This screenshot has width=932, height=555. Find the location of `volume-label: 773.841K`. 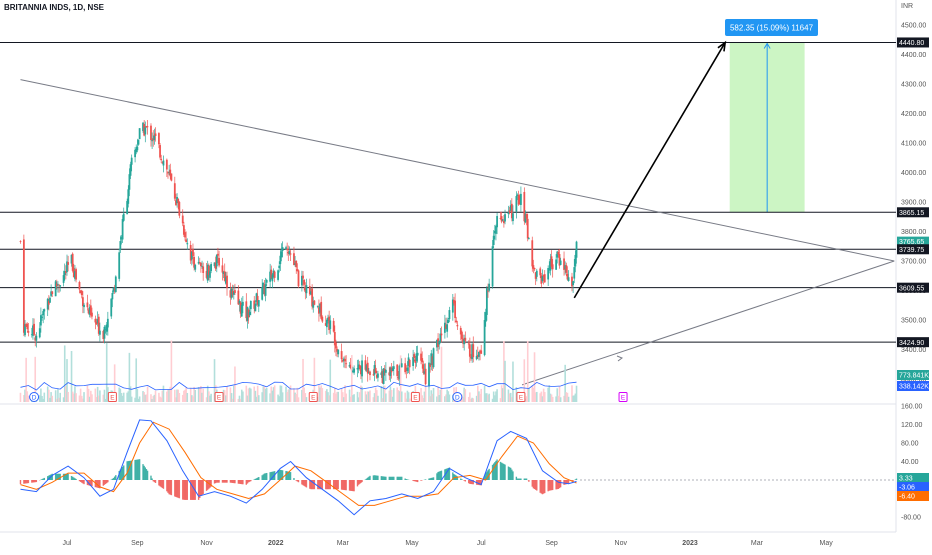

volume-label: 773.841K is located at coordinates (914, 376).